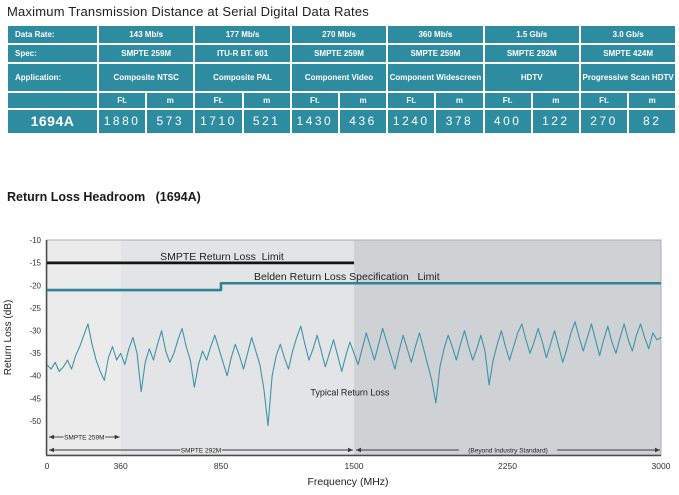  Describe the element at coordinates (170, 121) in the screenshot. I see `m-value-cell: 573` at that location.